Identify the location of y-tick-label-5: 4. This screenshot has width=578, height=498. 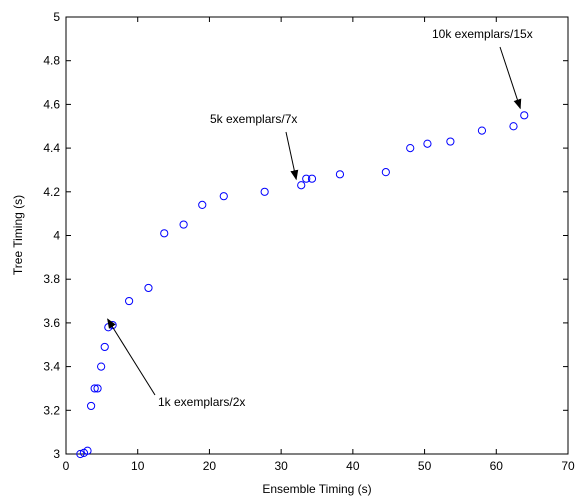
(56, 236).